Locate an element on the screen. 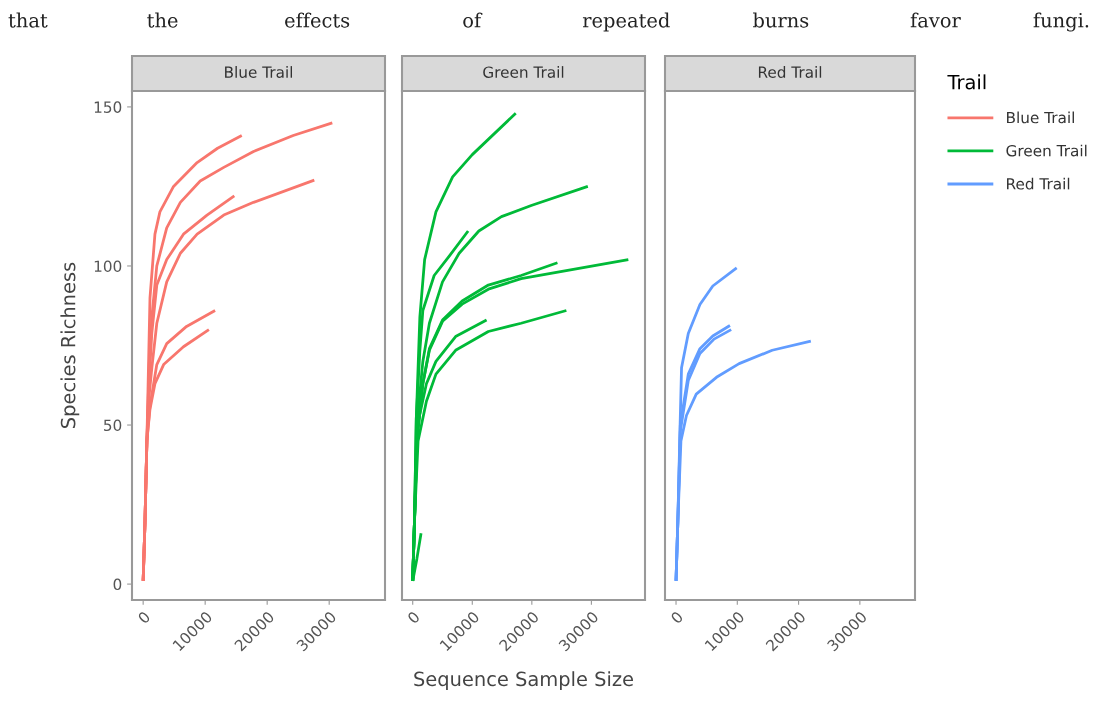 The height and width of the screenshot is (713, 1105). legend-title: Trail is located at coordinates (966, 82).